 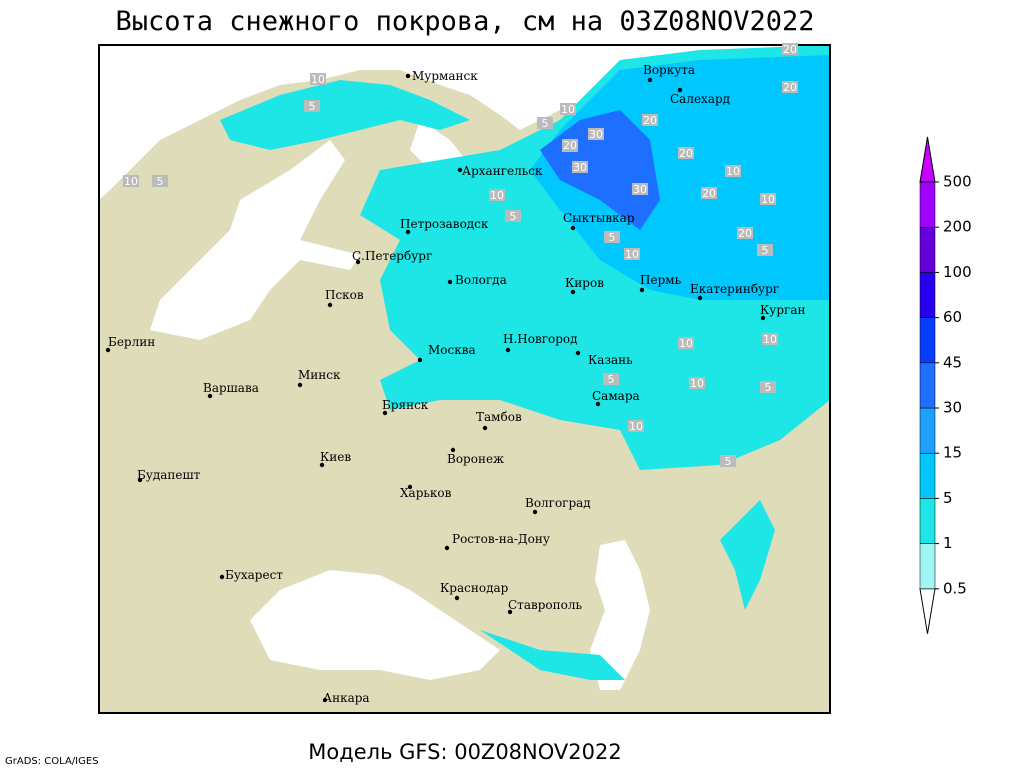 What do you see at coordinates (475, 459) in the screenshot?
I see `city-label: Воронеж` at bounding box center [475, 459].